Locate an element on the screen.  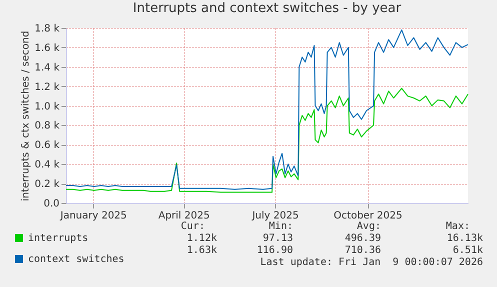
text: 6.51k is located at coordinates (467, 251).